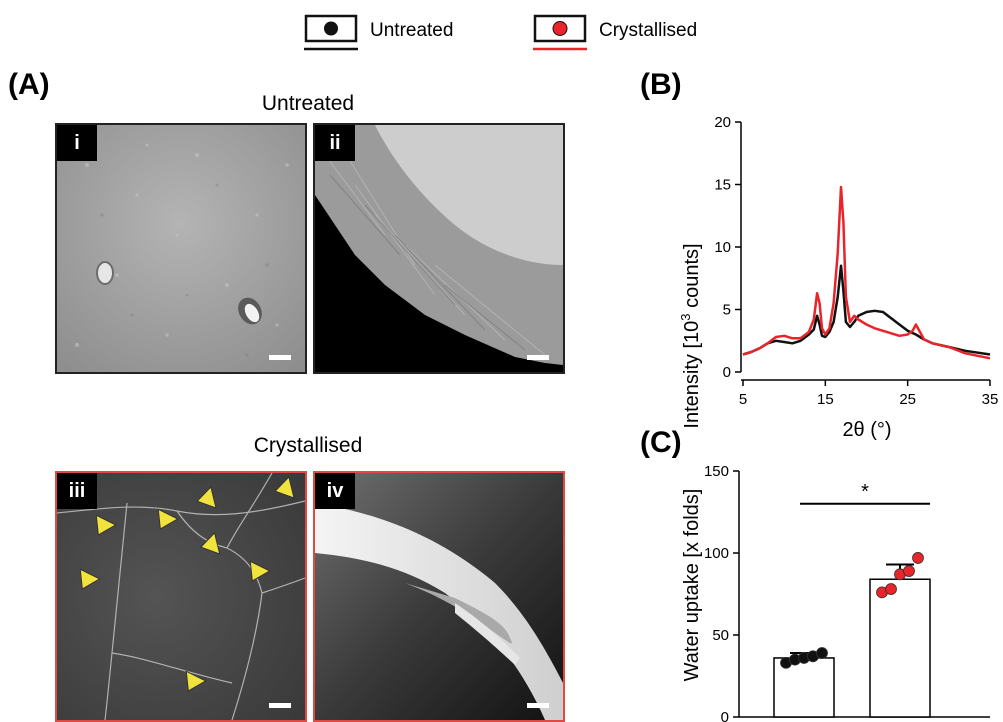 This screenshot has width=1003, height=722. Describe the element at coordinates (716, 553) in the screenshot. I see `bar-y-tick-label: 100` at that location.